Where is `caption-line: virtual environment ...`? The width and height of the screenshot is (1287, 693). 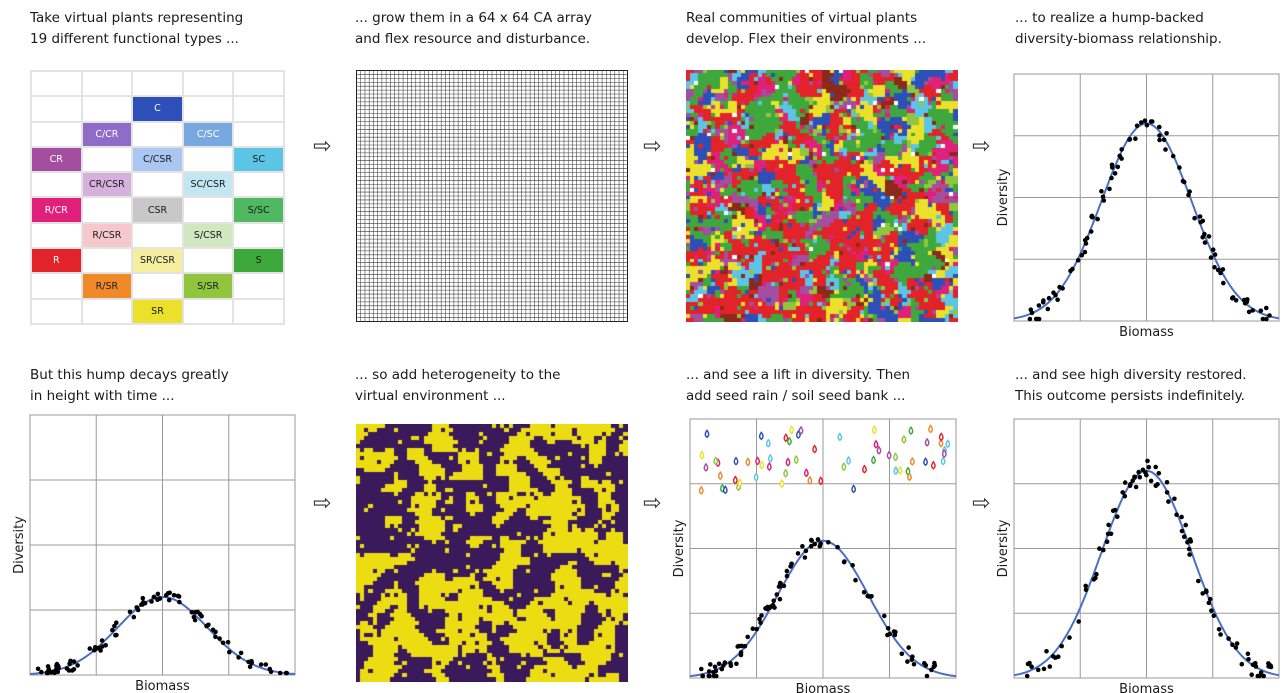
caption-line: virtual environment ... is located at coordinates (430, 396).